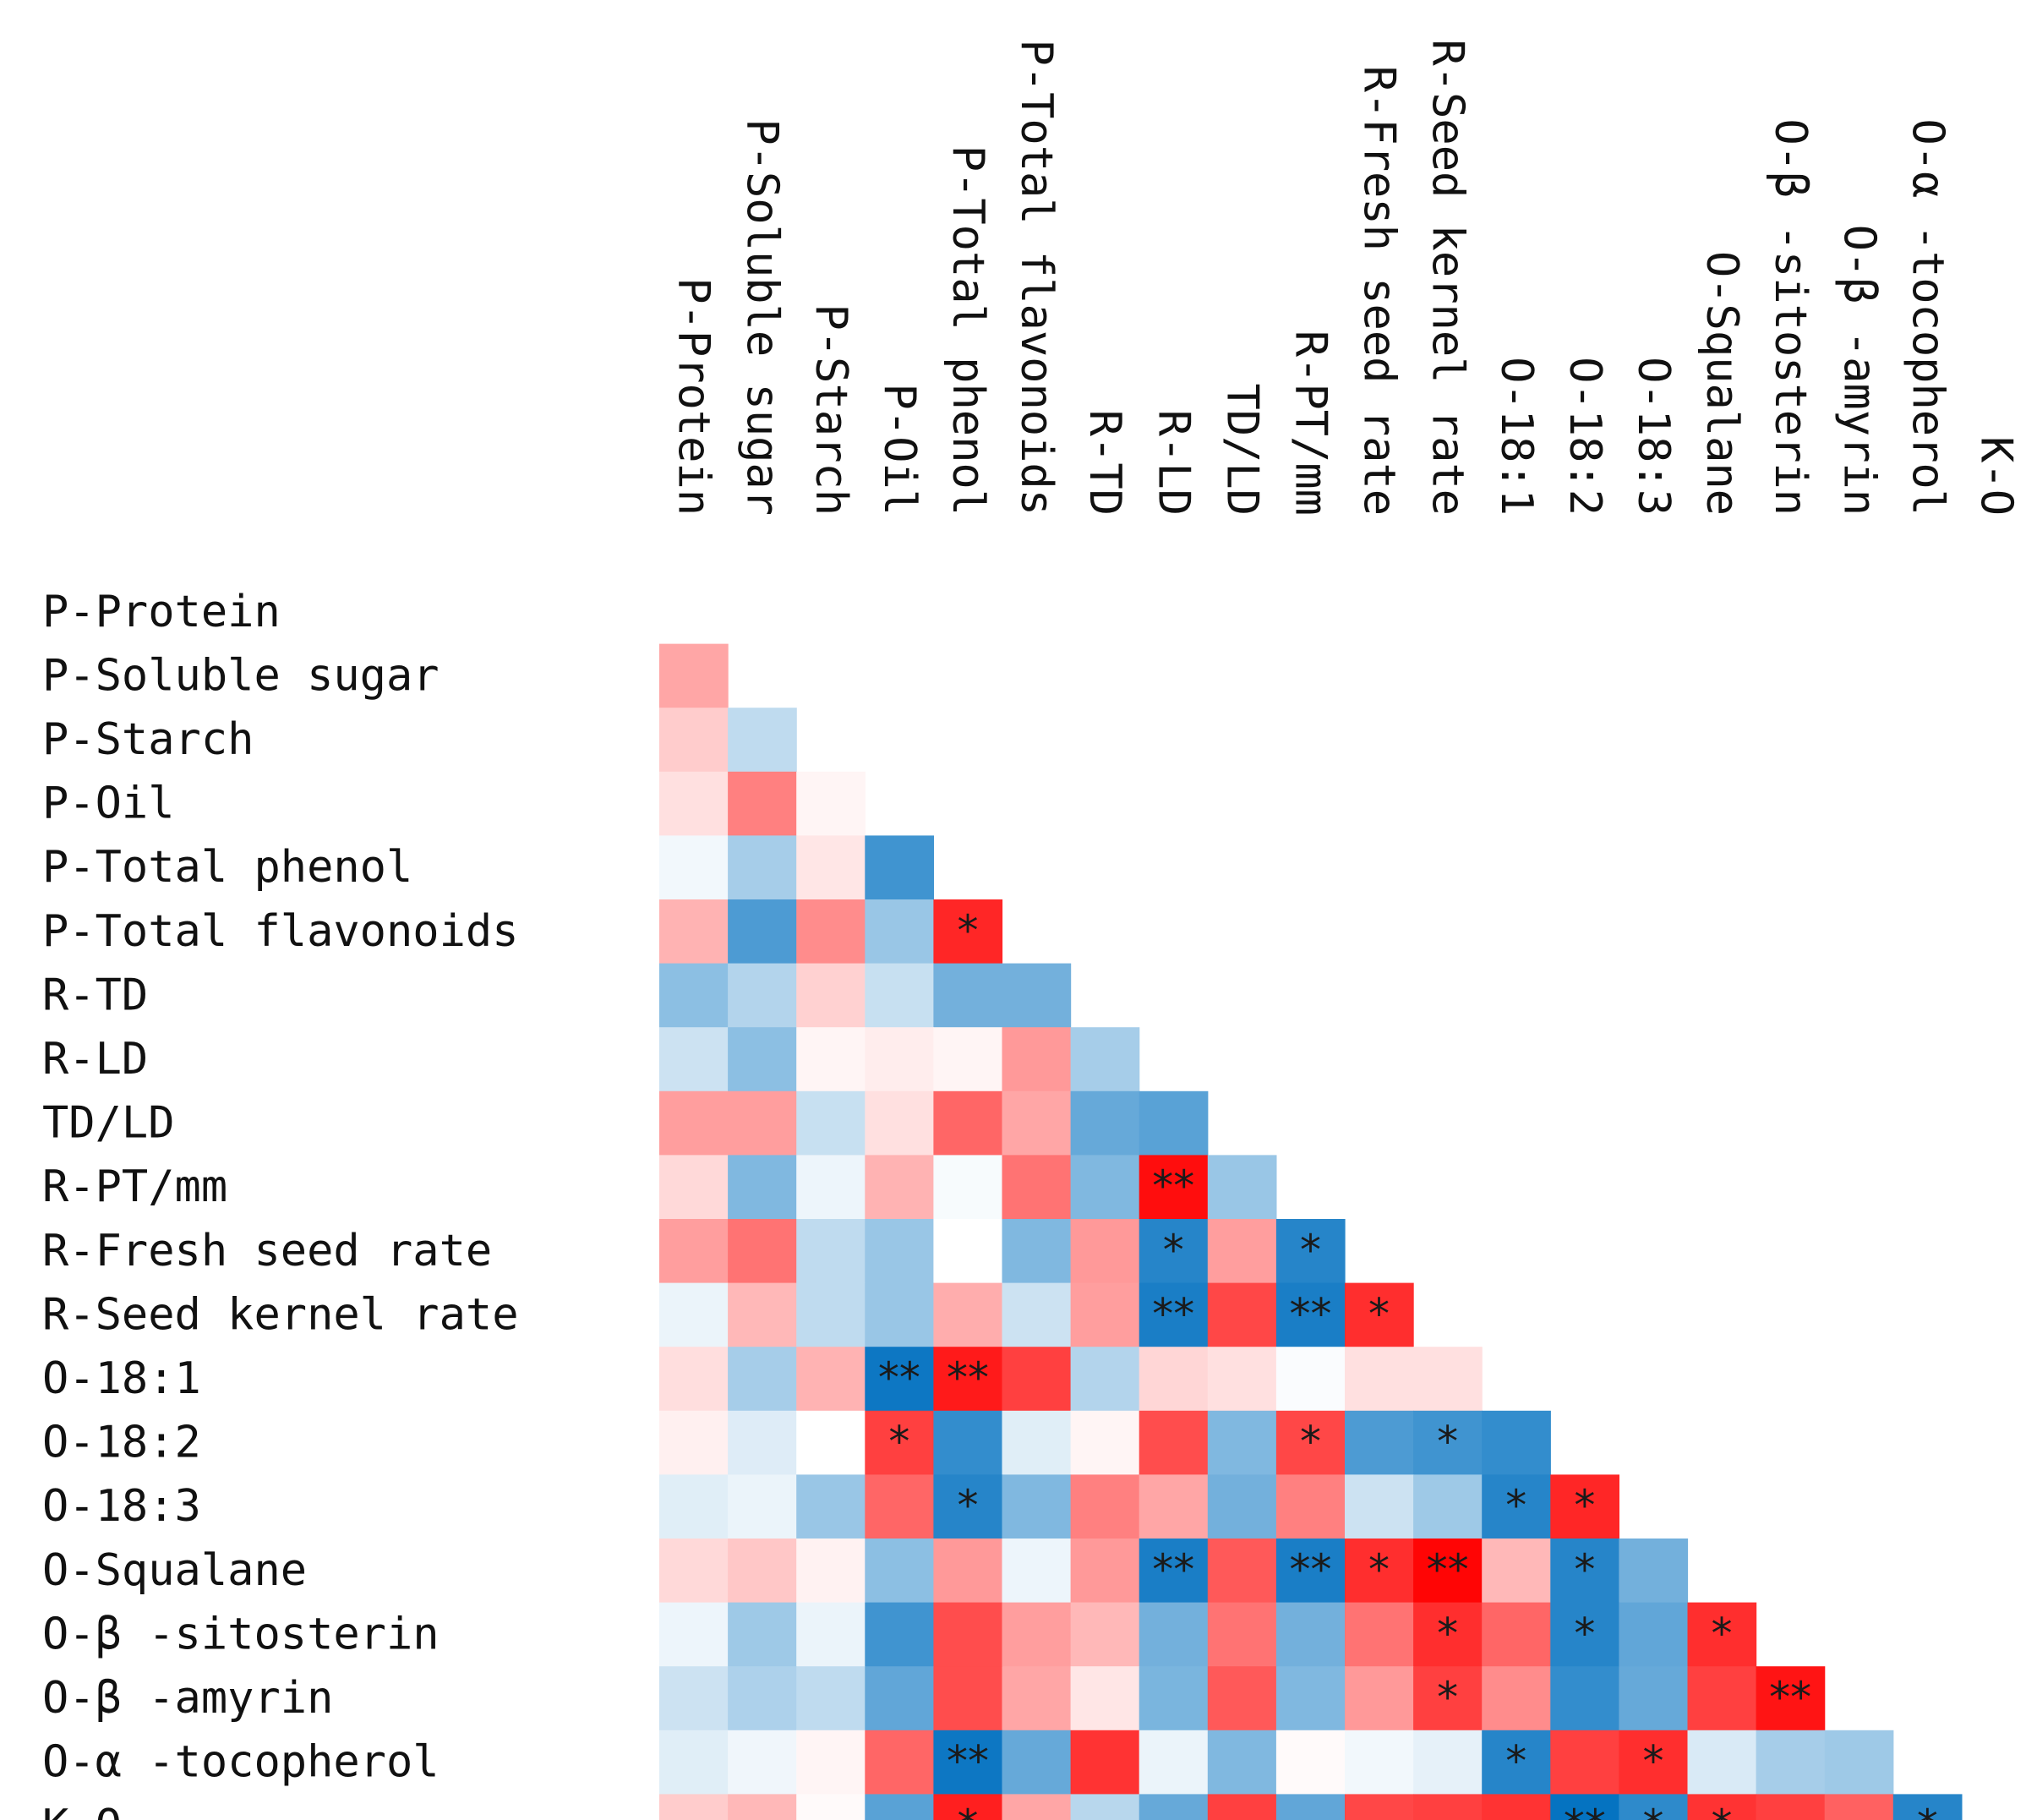 The width and height of the screenshot is (2026, 1820). Describe the element at coordinates (694, 1314) in the screenshot. I see `cell-r-seed-kernel-rate-x-p-protein` at that location.